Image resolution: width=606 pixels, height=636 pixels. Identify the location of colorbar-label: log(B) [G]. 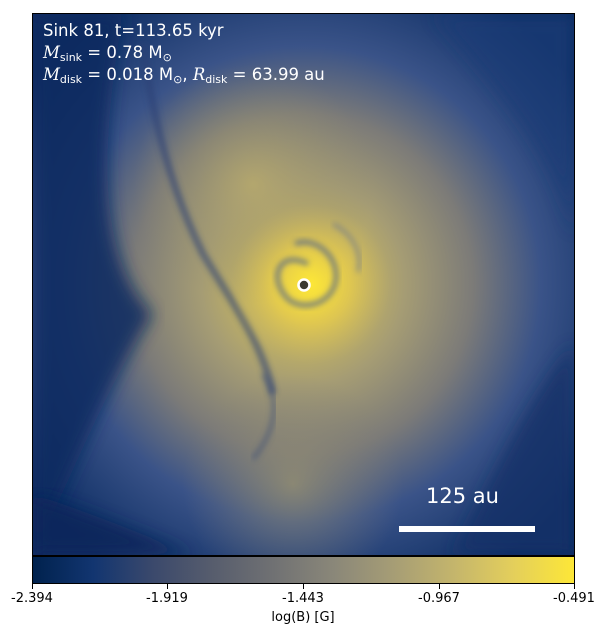
(303, 617).